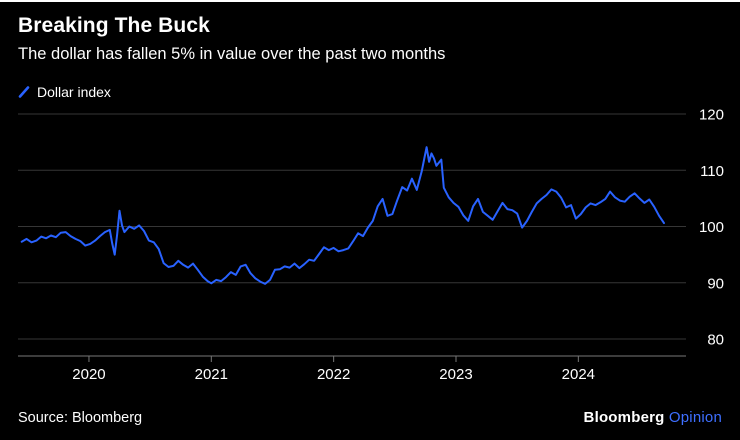 The image size is (740, 440). What do you see at coordinates (455, 374) in the screenshot?
I see `x-axis-label: 2023` at bounding box center [455, 374].